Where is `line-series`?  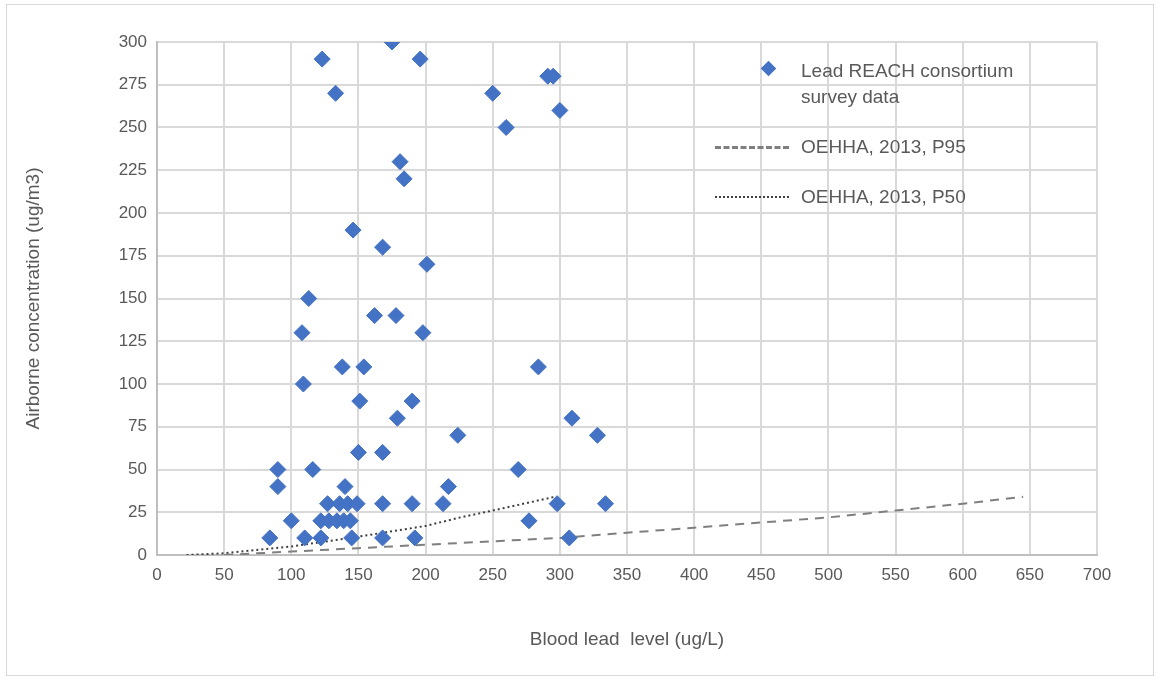 line-series is located at coordinates (624, 525).